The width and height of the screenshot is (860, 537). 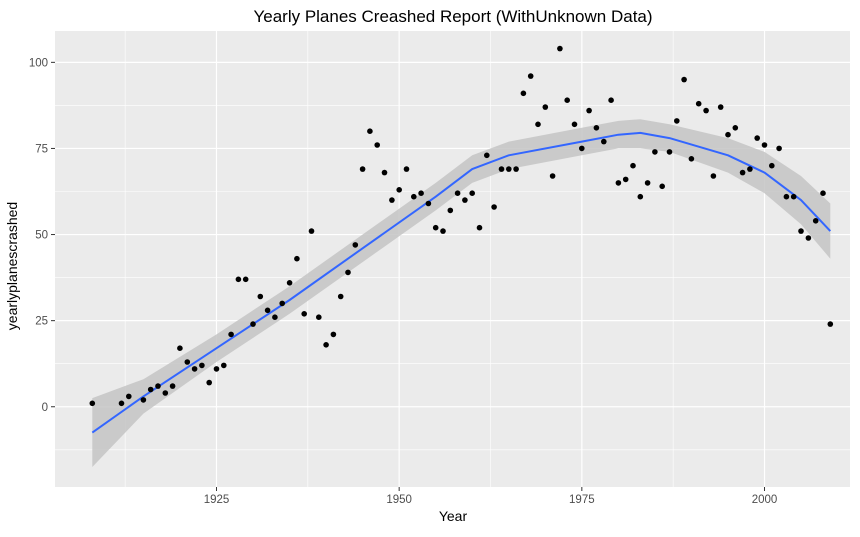 I want to click on x-tick-label: 1975, so click(x=582, y=500).